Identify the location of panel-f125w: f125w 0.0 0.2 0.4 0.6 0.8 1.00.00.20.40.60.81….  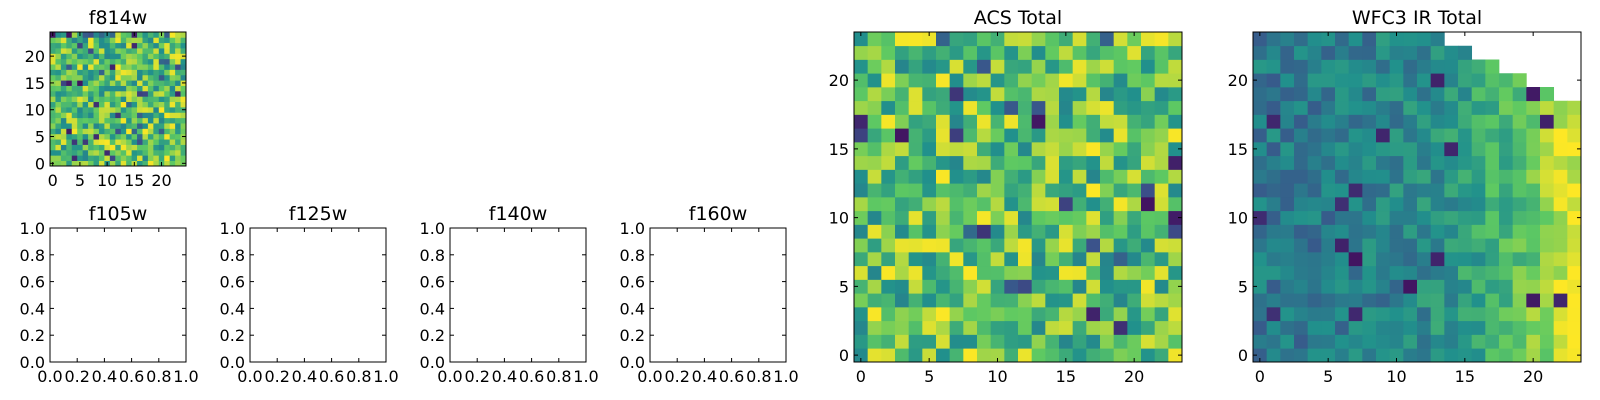
(309, 294).